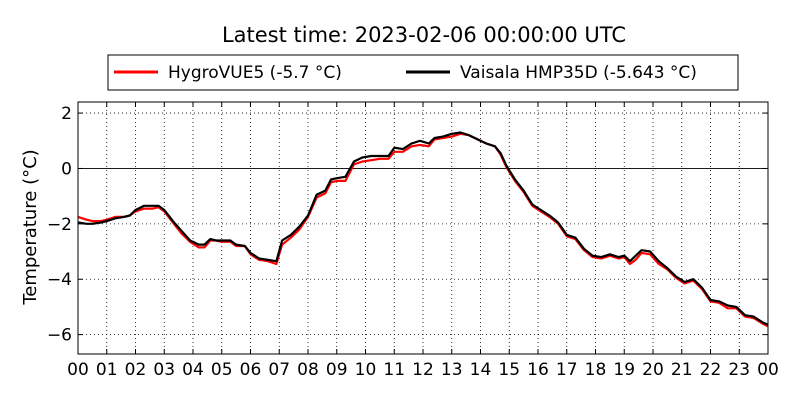  What do you see at coordinates (107, 370) in the screenshot?
I see `x-tick-label: 01` at bounding box center [107, 370].